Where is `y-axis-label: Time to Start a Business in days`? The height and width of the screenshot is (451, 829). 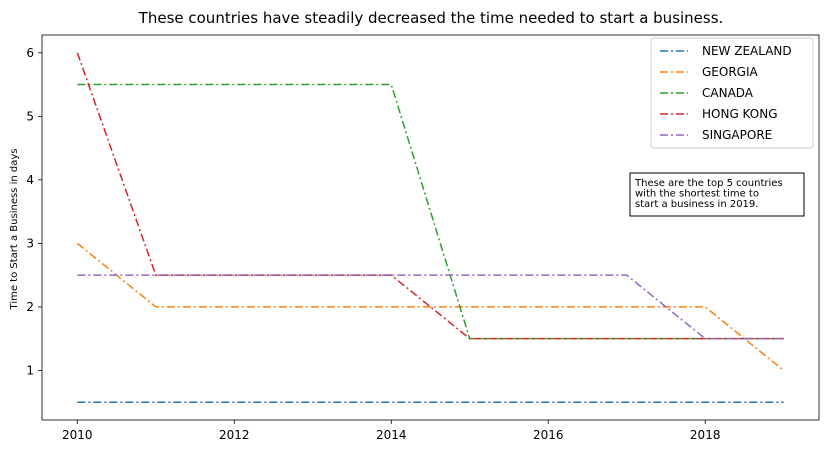
y-axis-label: Time to Start a Business in days is located at coordinates (14, 230).